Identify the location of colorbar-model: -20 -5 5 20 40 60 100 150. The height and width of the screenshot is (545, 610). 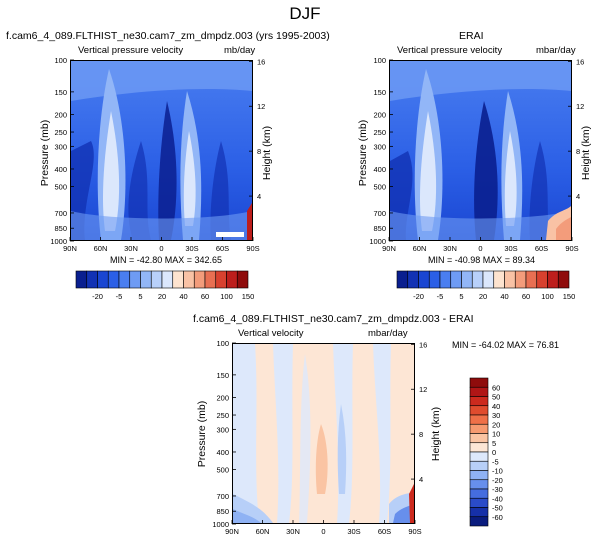
(165, 285).